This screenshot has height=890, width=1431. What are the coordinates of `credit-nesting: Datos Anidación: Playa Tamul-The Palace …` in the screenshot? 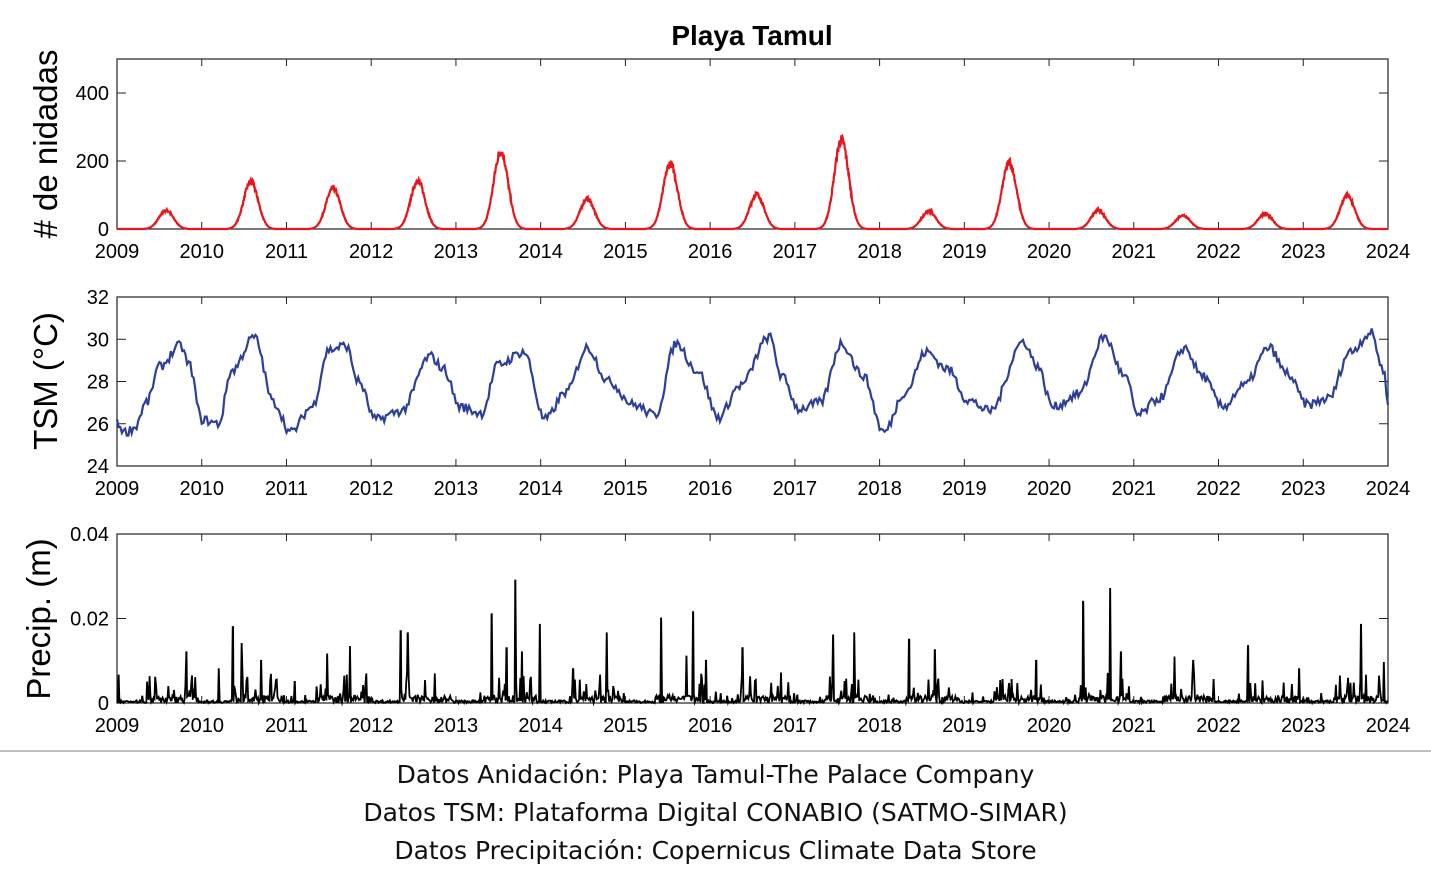 It's located at (715, 774).